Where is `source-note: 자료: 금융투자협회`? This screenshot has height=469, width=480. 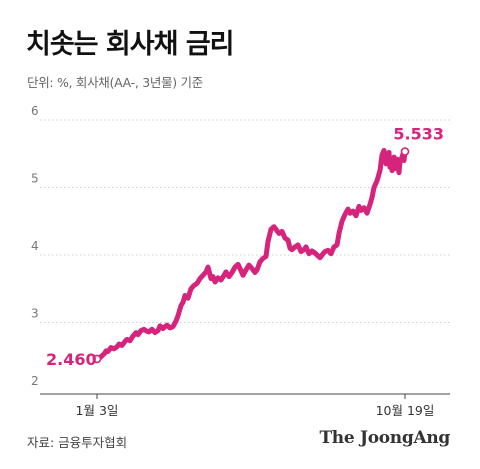
source-note: 자료: 금융투자협회 is located at coordinates (77, 442).